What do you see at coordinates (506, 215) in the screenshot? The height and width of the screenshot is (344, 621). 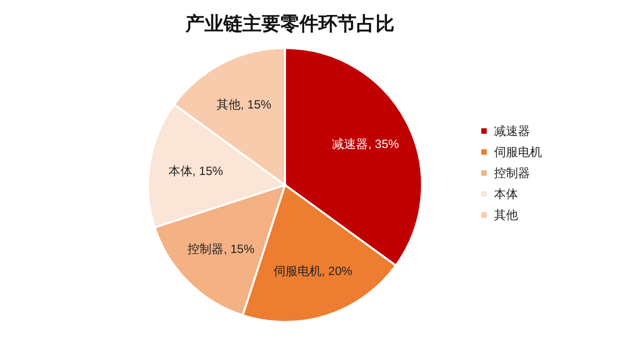 I see `legend-label: 其他` at bounding box center [506, 215].